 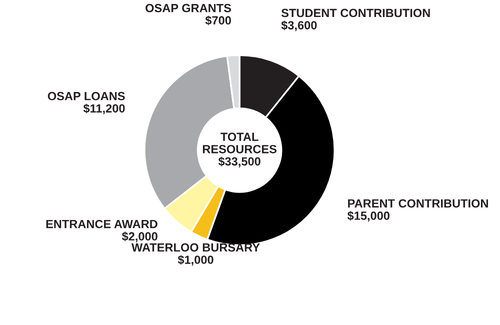 I want to click on slice-label: ENTRANCE AWARD, so click(x=102, y=224).